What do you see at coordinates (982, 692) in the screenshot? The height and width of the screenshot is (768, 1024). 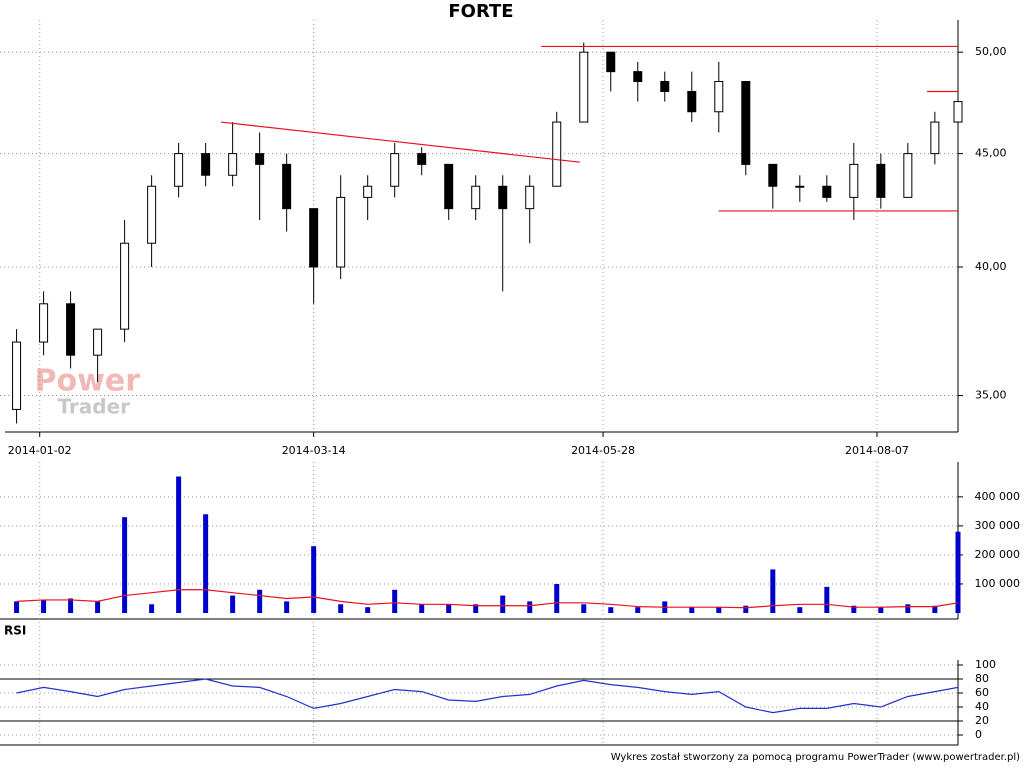 I see `y-tick-label: 60` at bounding box center [982, 692].